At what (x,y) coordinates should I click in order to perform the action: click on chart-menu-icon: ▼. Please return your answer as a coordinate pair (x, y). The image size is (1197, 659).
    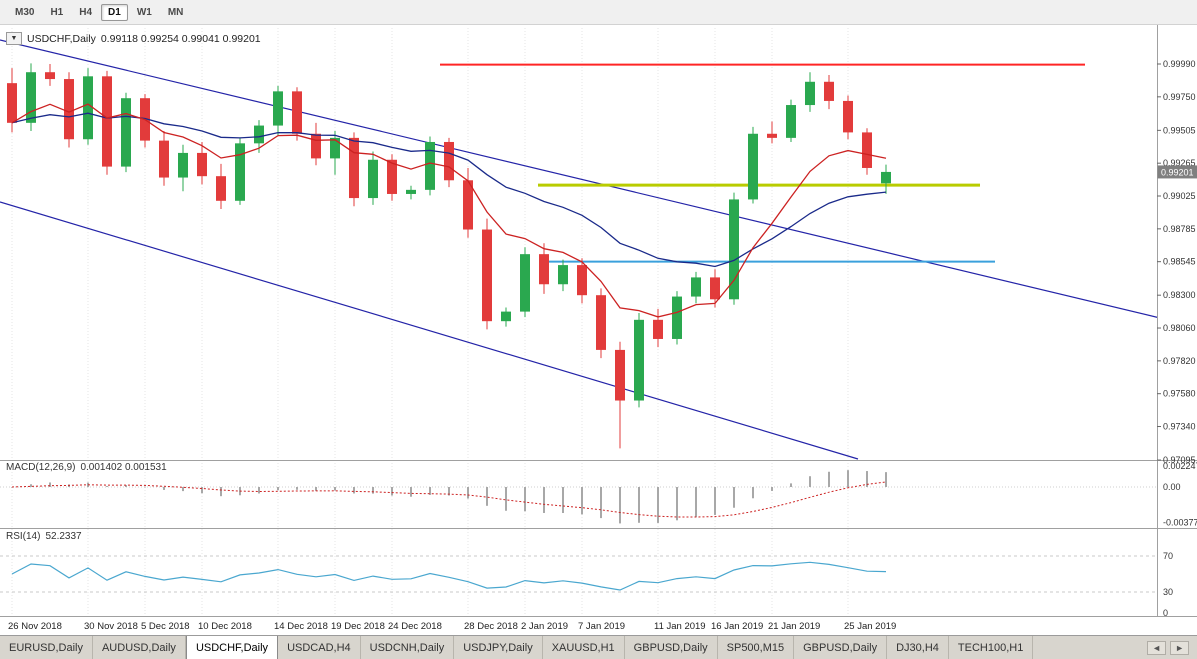
    Looking at the image, I should click on (14, 38).